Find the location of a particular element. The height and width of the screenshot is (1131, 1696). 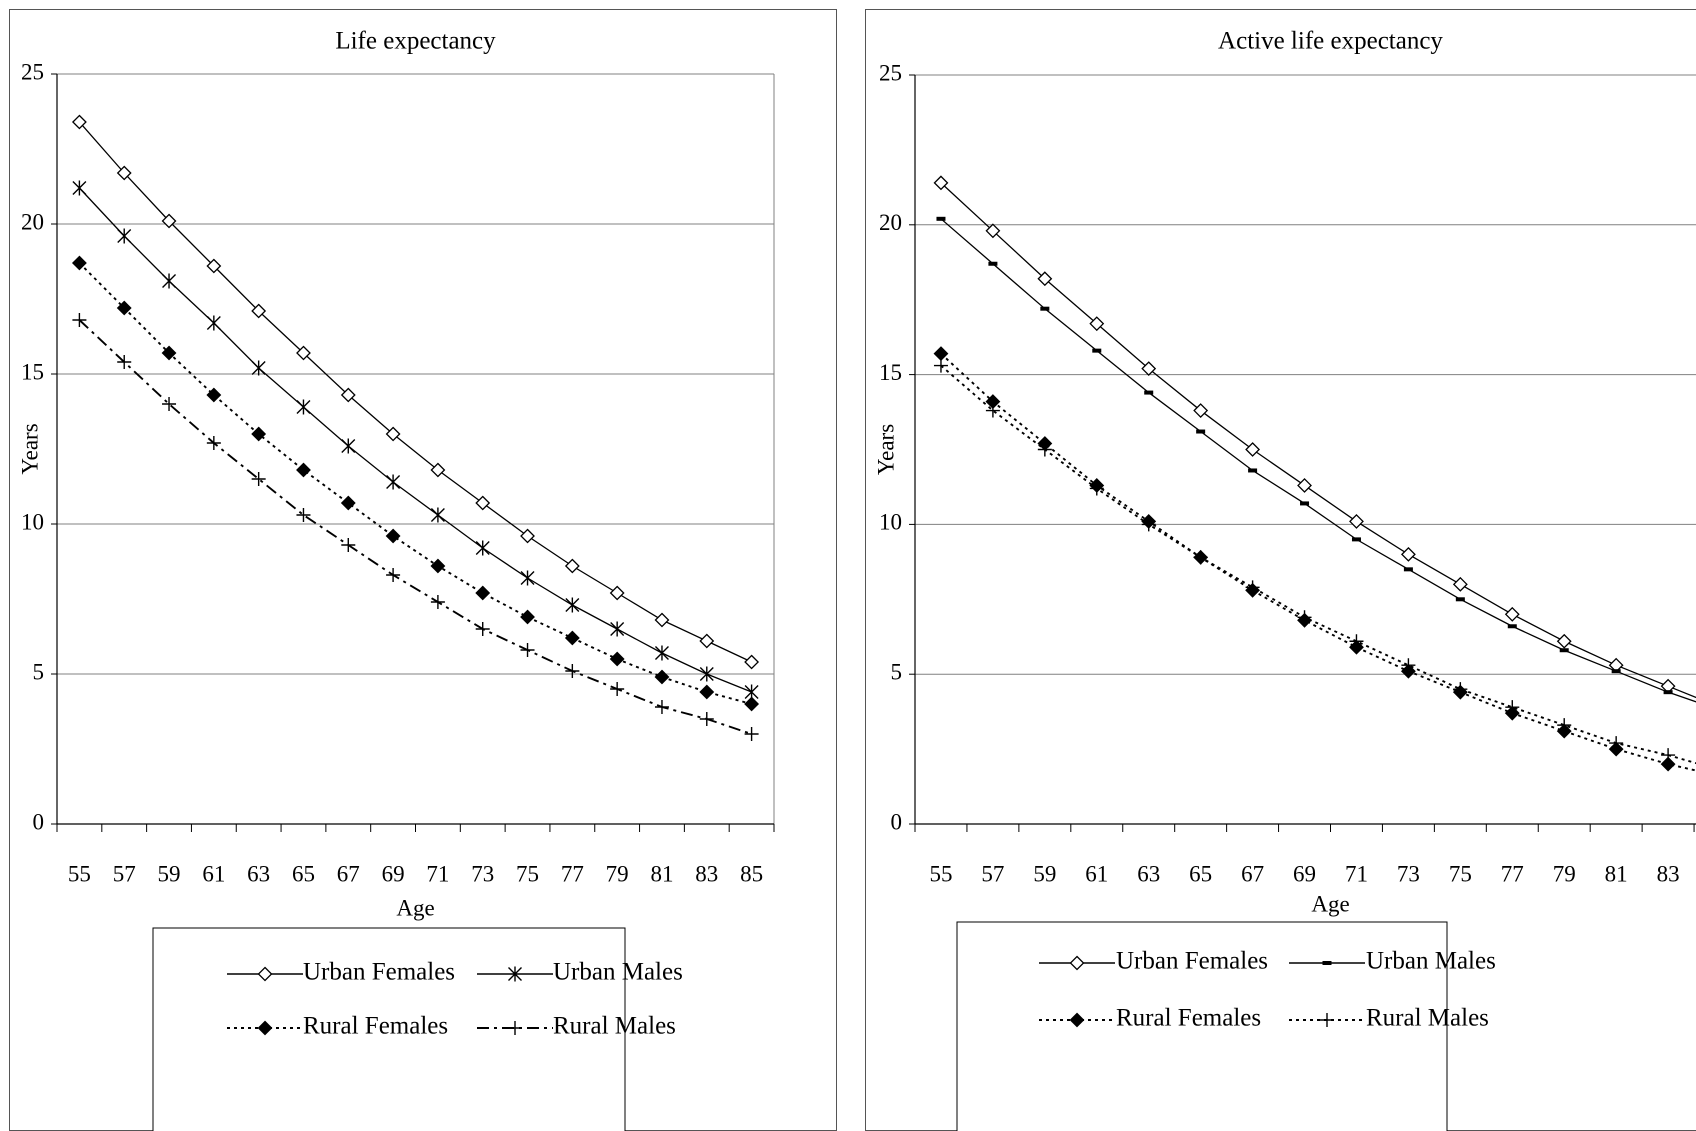

legend-item-label: Urban Males is located at coordinates (1431, 961).